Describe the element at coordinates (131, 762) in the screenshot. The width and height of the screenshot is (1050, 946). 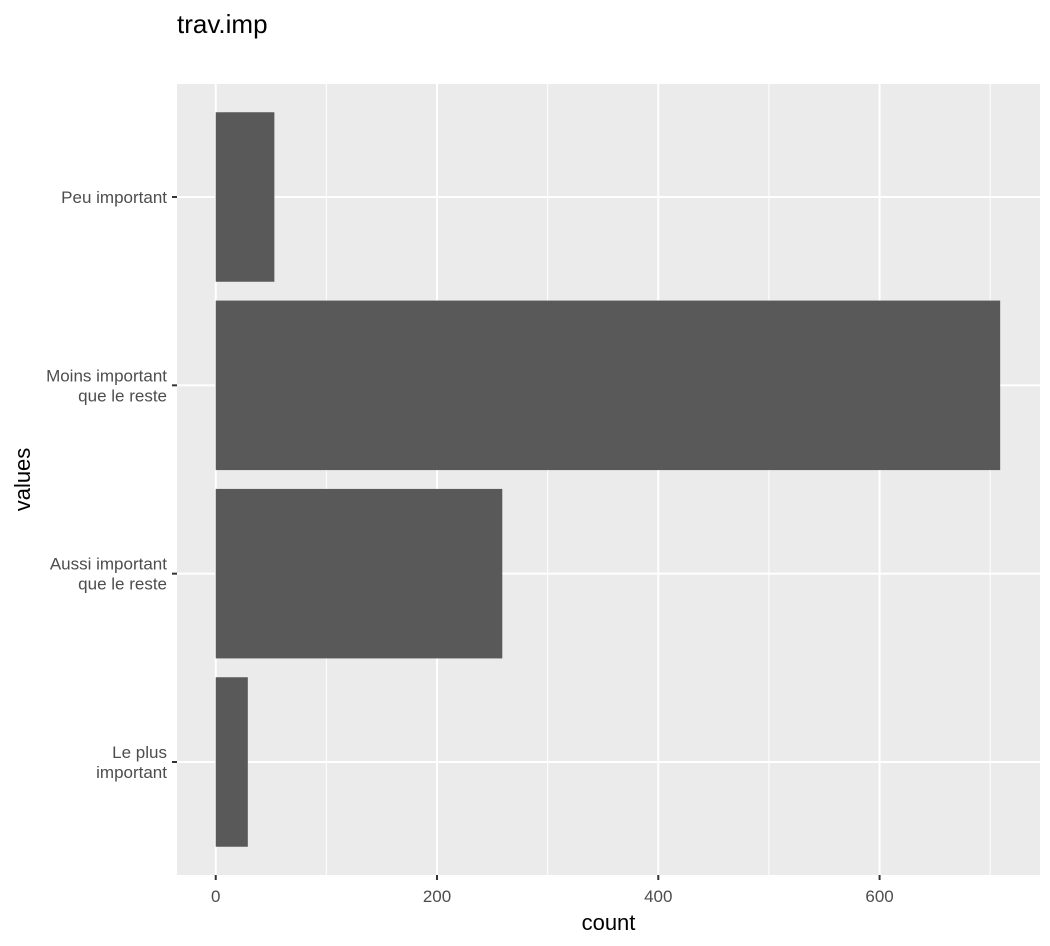
I see `y-tick-label: Le plus important` at that location.